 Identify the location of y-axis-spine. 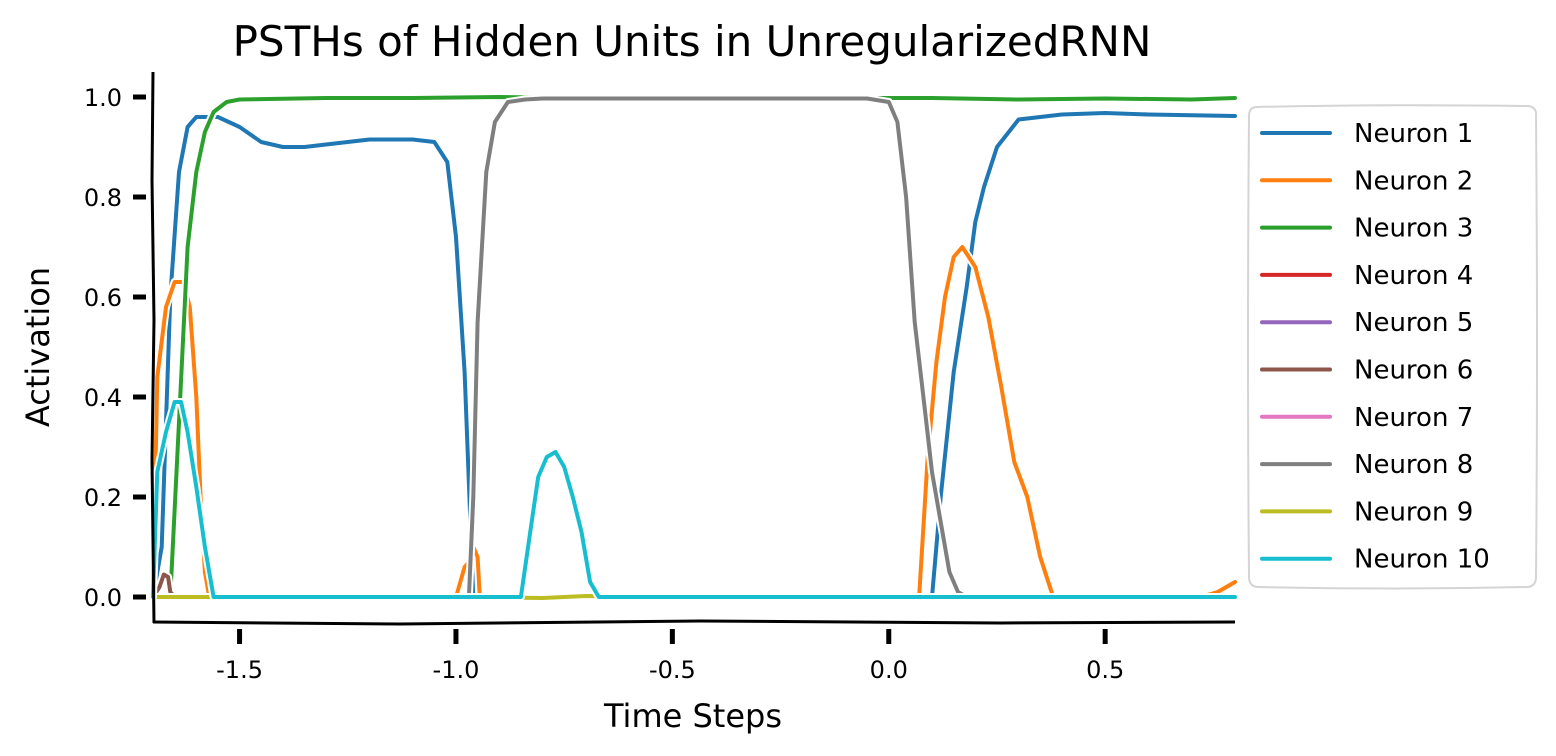
(153, 347).